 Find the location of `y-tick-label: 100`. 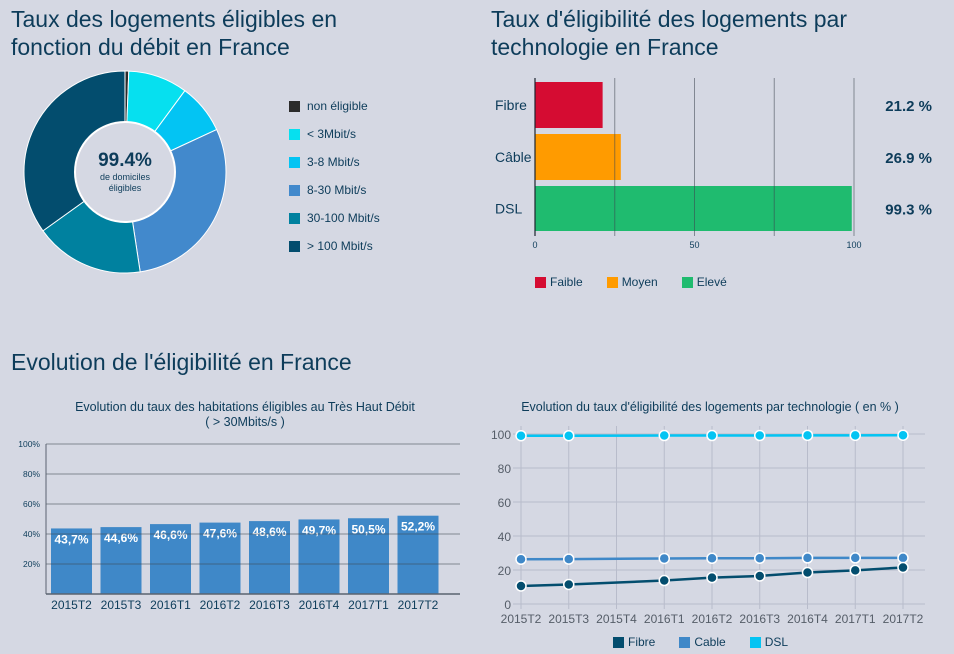

y-tick-label: 100 is located at coordinates (501, 435).